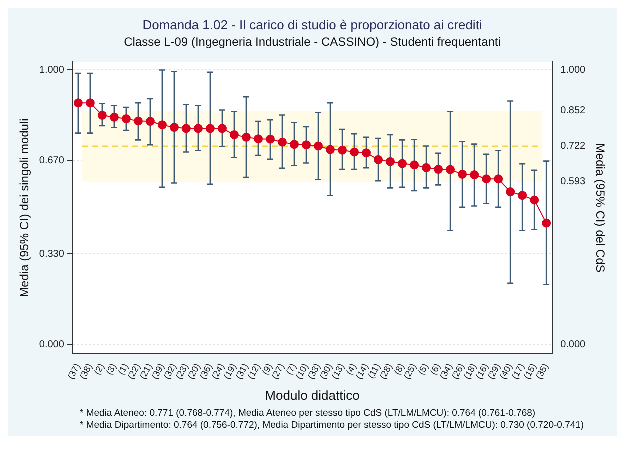 This screenshot has width=625, height=453. Describe the element at coordinates (25, 208) in the screenshot. I see `y-axis-title: Media (95% CI) dei singoli moduli` at that location.